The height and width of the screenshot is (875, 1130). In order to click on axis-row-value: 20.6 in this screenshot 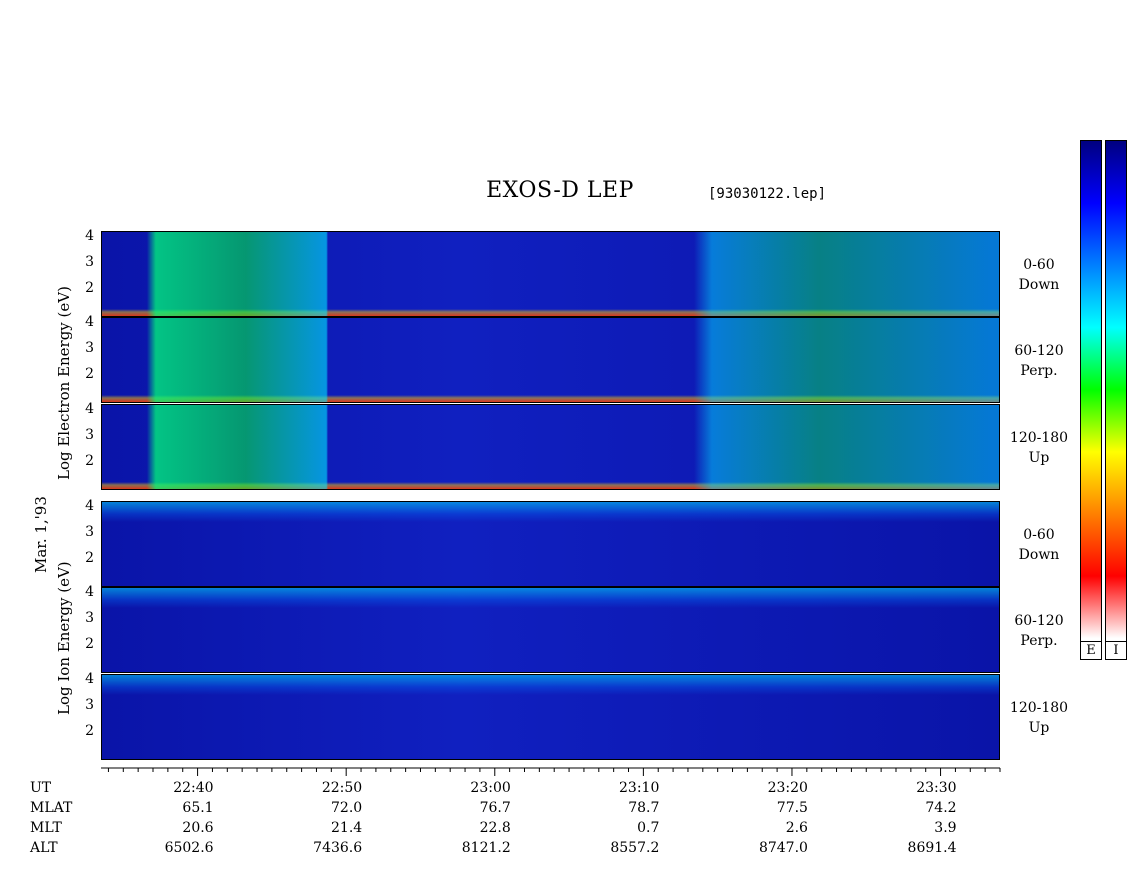, I will do `click(198, 828)`.